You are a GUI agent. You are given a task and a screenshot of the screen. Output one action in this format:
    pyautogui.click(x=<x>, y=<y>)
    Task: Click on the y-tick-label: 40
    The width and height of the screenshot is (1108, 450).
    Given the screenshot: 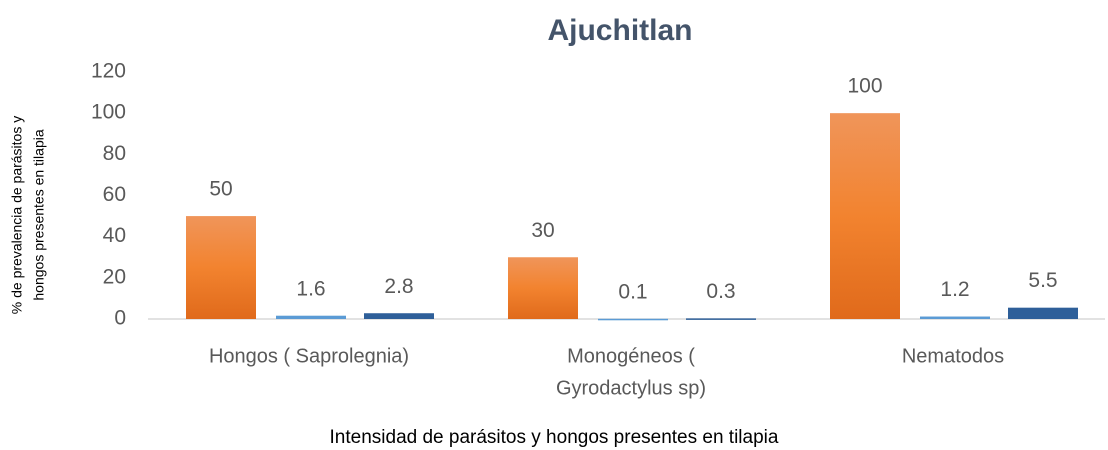 What is the action you would take?
    pyautogui.click(x=114, y=235)
    